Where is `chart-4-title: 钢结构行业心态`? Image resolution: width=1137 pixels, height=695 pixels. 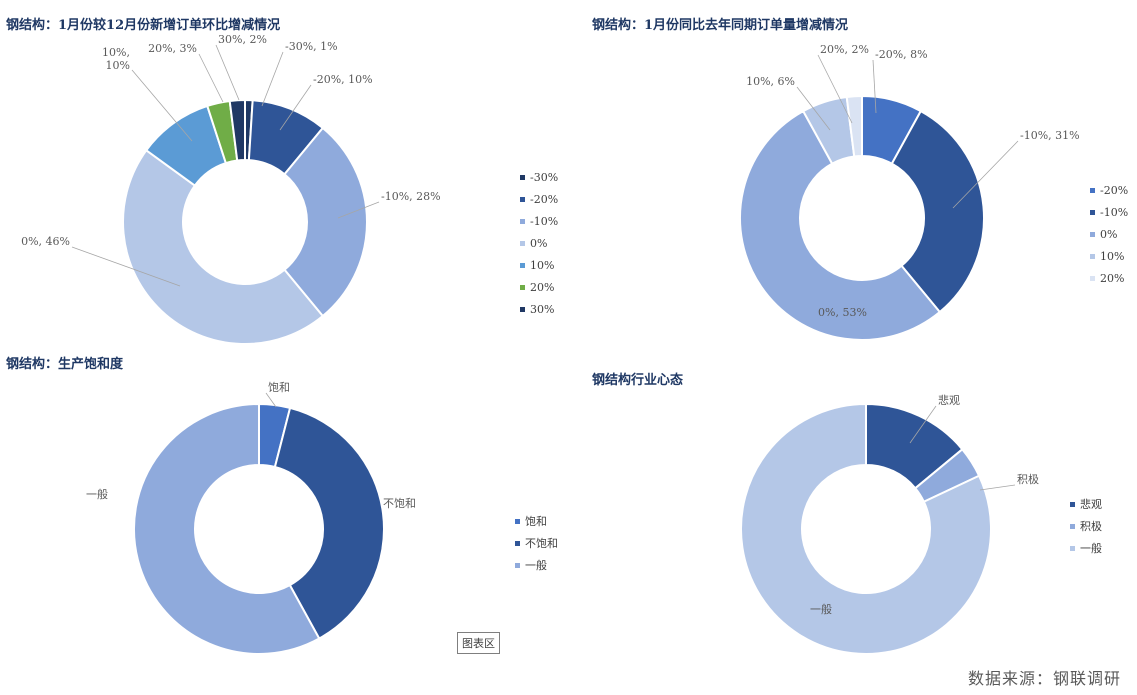
chart-4-title: 钢结构行业心态 is located at coordinates (638, 380).